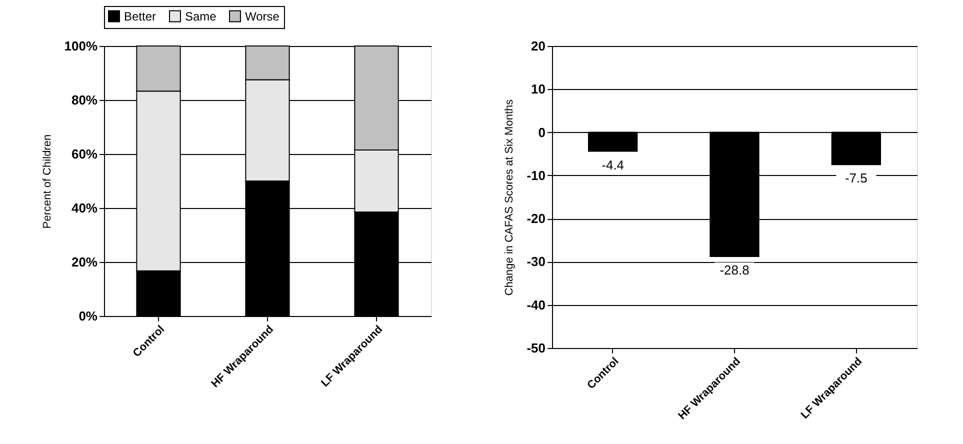 The height and width of the screenshot is (444, 963). I want to click on y-tick-label: -30, so click(536, 262).